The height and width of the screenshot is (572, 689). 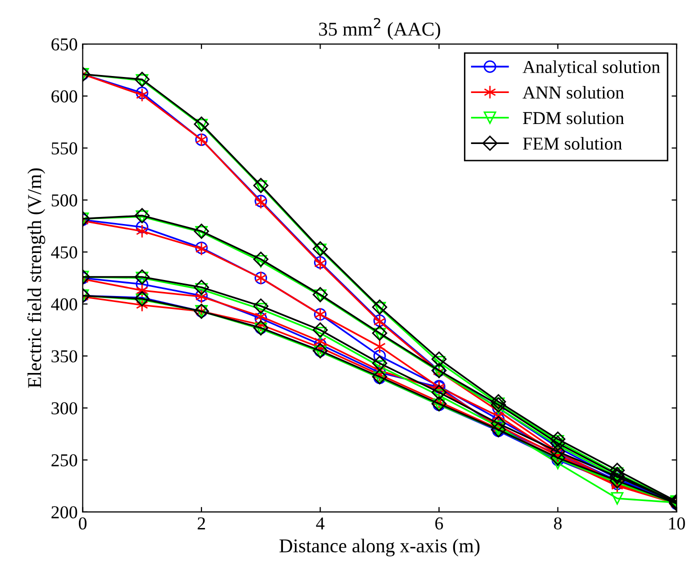 What do you see at coordinates (677, 523) in the screenshot?
I see `x-tick-label: 10` at bounding box center [677, 523].